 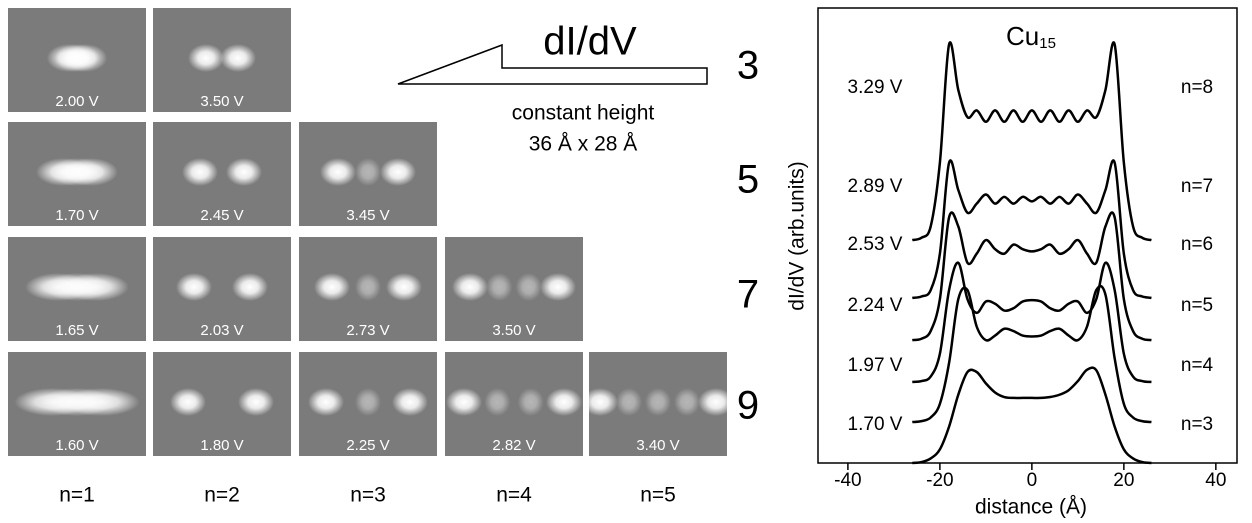 What do you see at coordinates (367, 445) in the screenshot?
I see `tile-label: 2.25 V` at bounding box center [367, 445].